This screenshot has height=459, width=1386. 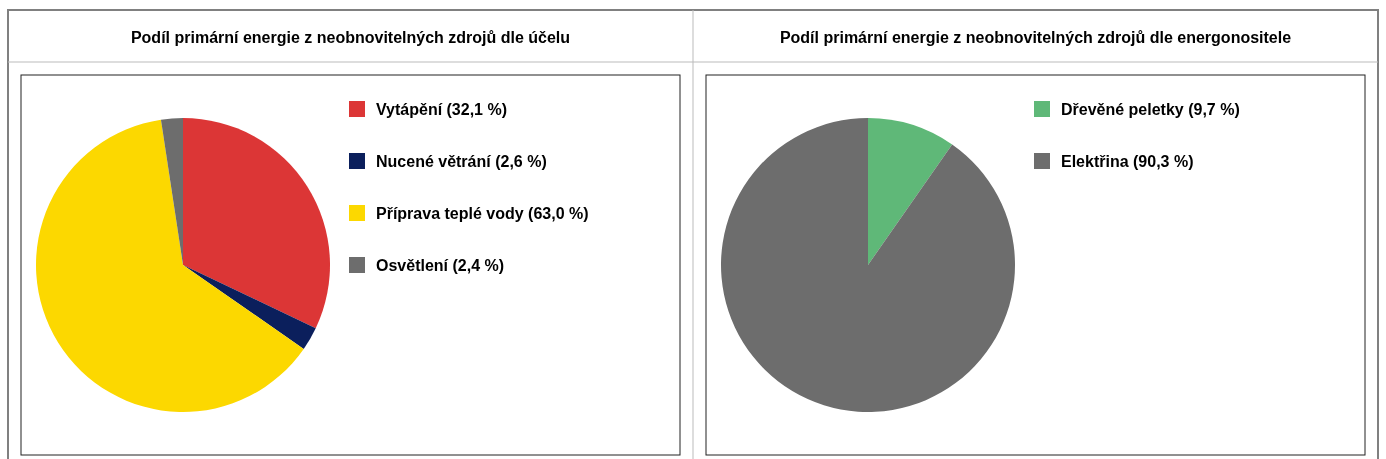 What do you see at coordinates (442, 109) in the screenshot?
I see `legend-label: Vytápění (32,1 %)` at bounding box center [442, 109].